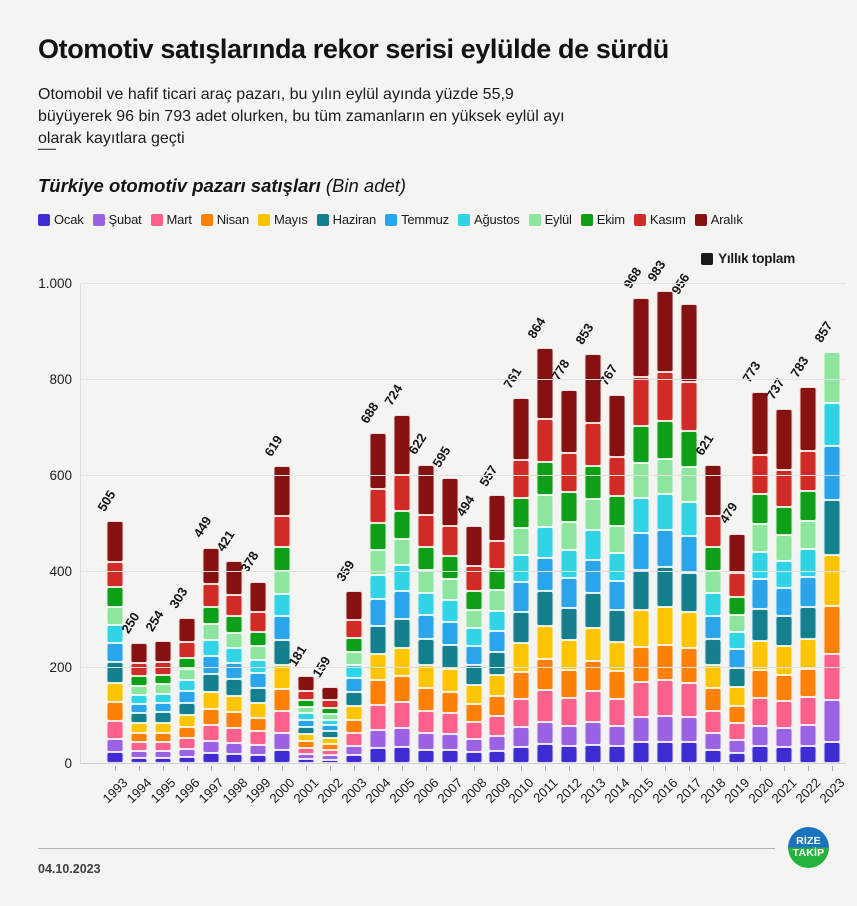 This screenshot has height=906, width=857. I want to click on x-axis-label: 1995, so click(163, 791).